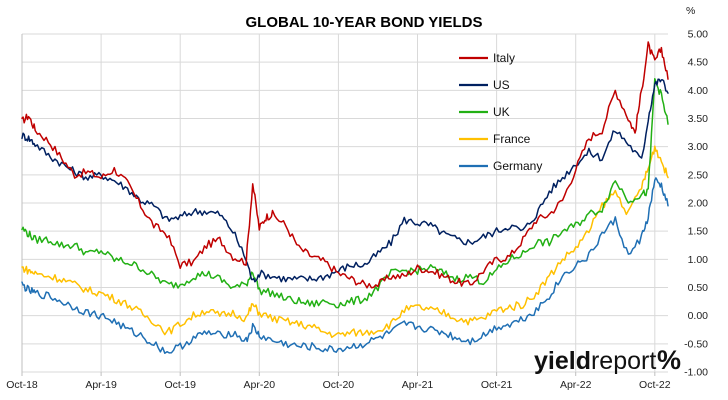  I want to click on yieldreport-logo: yieldreport %, so click(607, 360).